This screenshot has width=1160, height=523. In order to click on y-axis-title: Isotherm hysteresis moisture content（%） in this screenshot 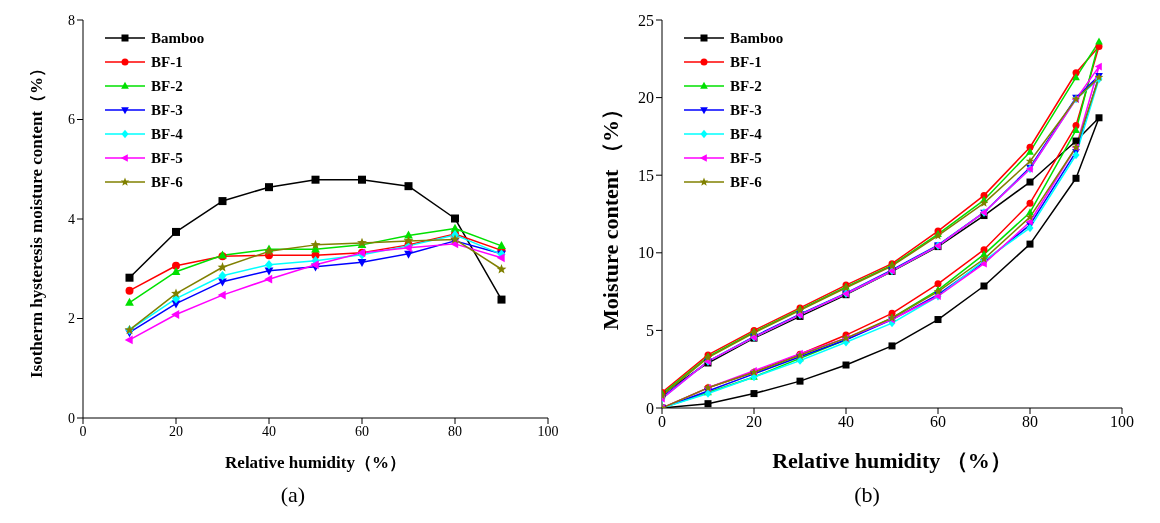, I will do `click(37, 219)`.